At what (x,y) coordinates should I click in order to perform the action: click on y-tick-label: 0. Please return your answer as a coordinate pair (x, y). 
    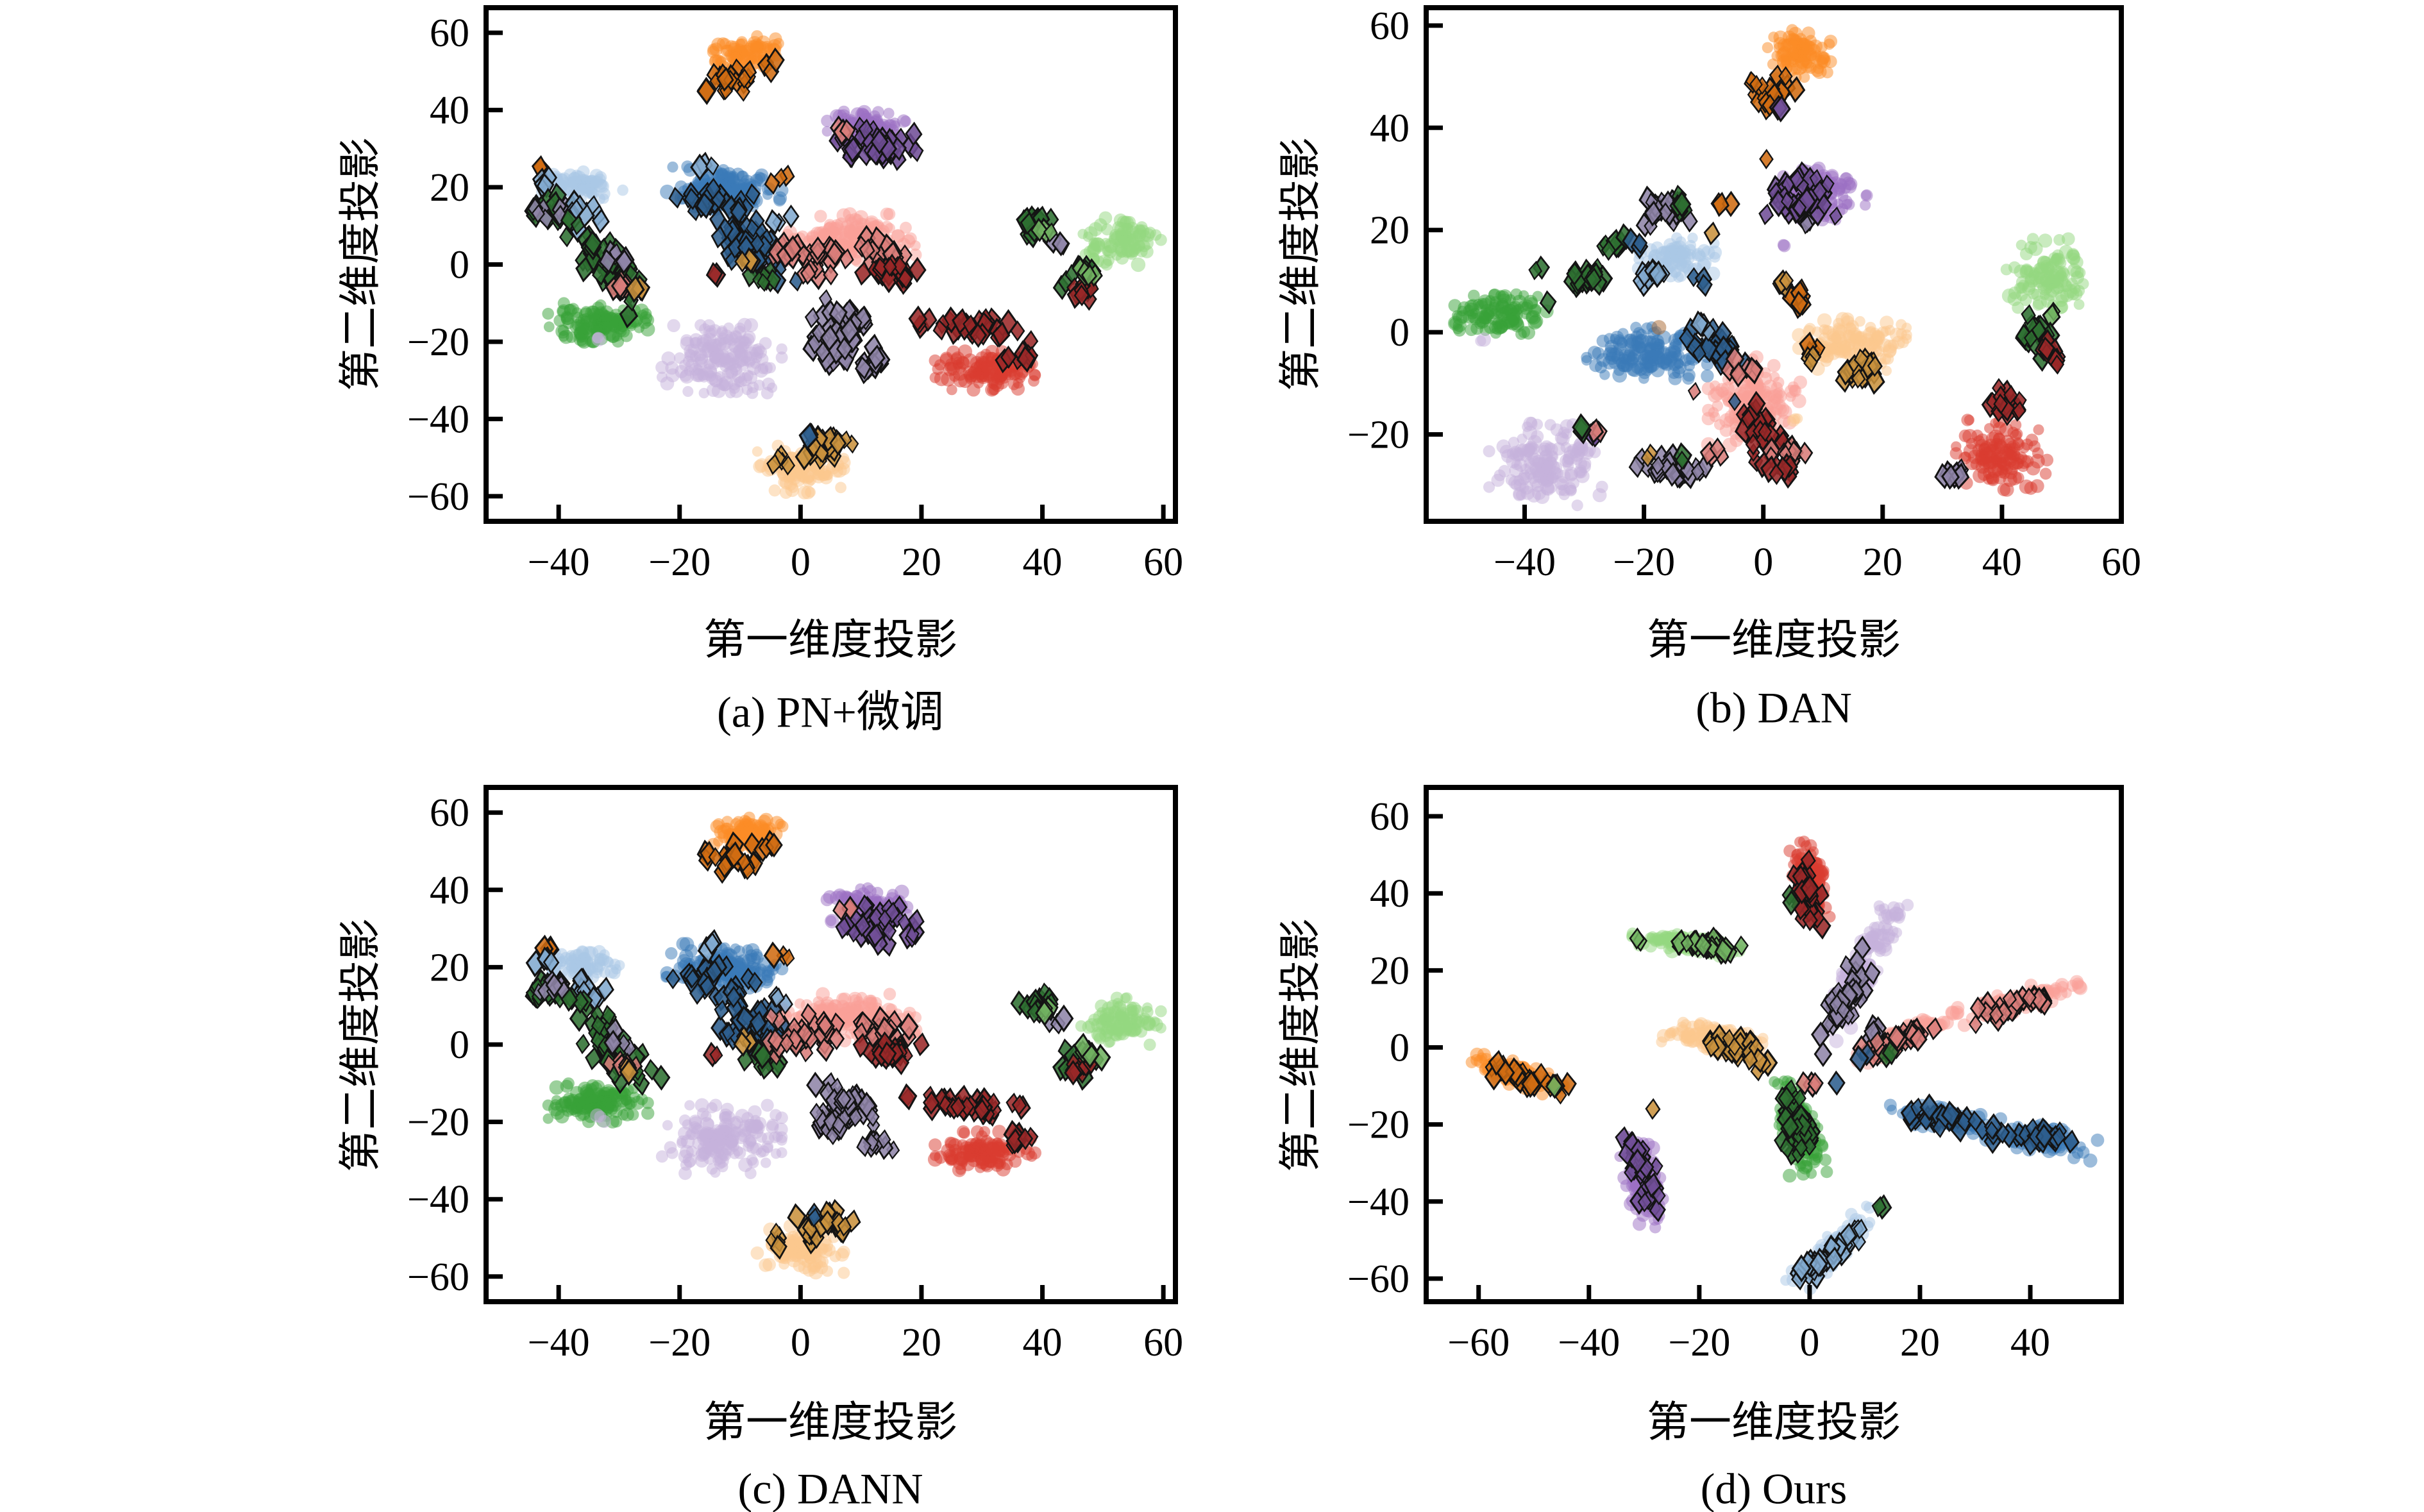
    Looking at the image, I should click on (460, 265).